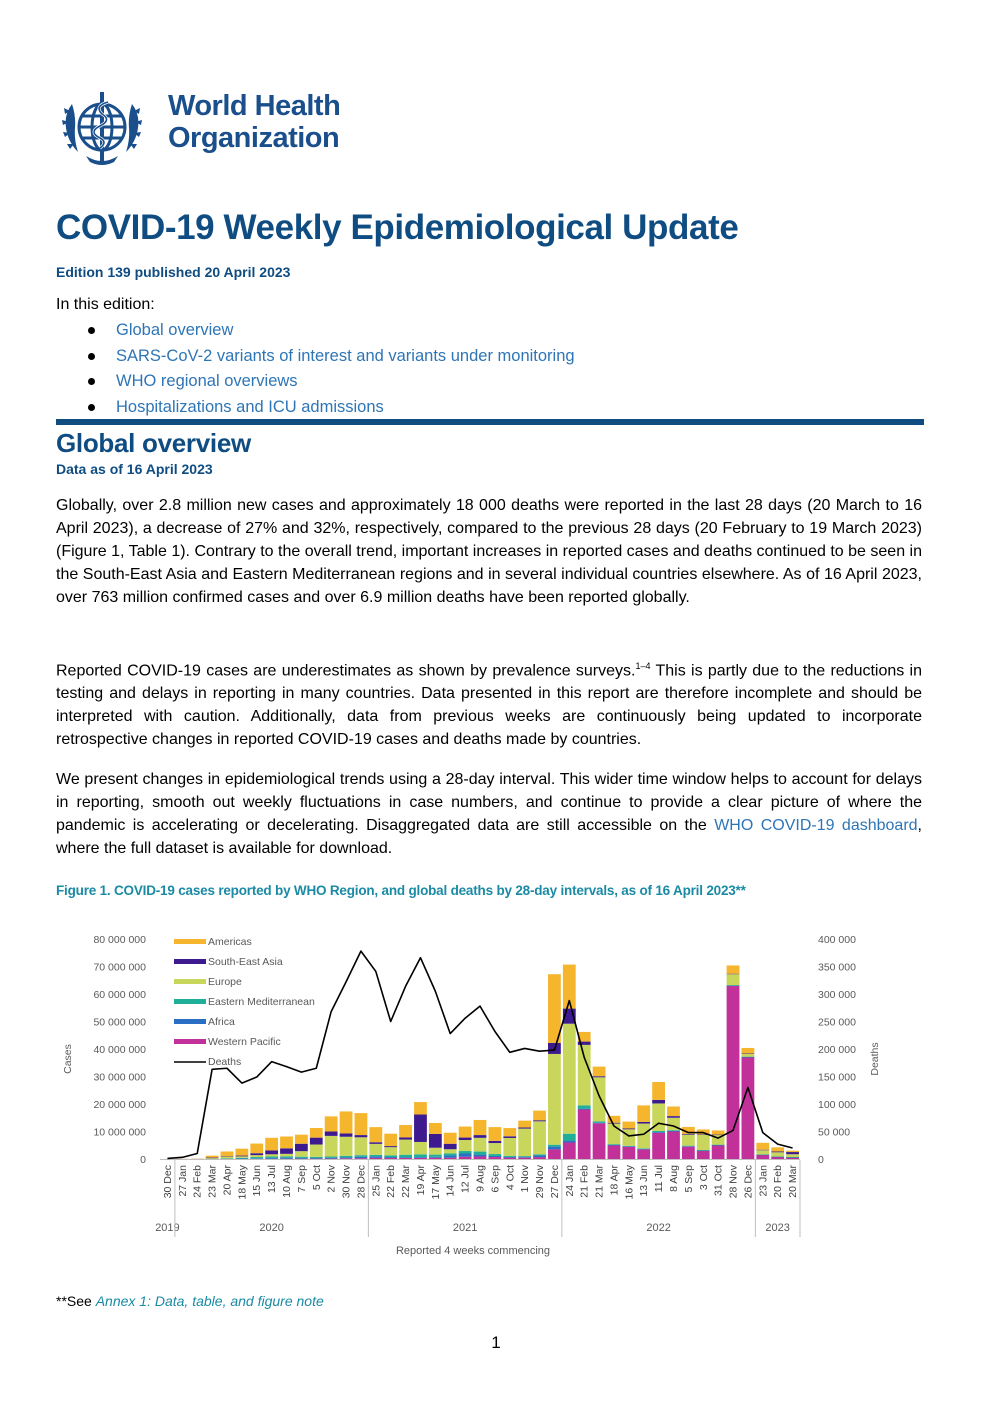 This screenshot has height=1403, width=992. Describe the element at coordinates (821, 1160) in the screenshot. I see `y2-tick-label: 0` at that location.